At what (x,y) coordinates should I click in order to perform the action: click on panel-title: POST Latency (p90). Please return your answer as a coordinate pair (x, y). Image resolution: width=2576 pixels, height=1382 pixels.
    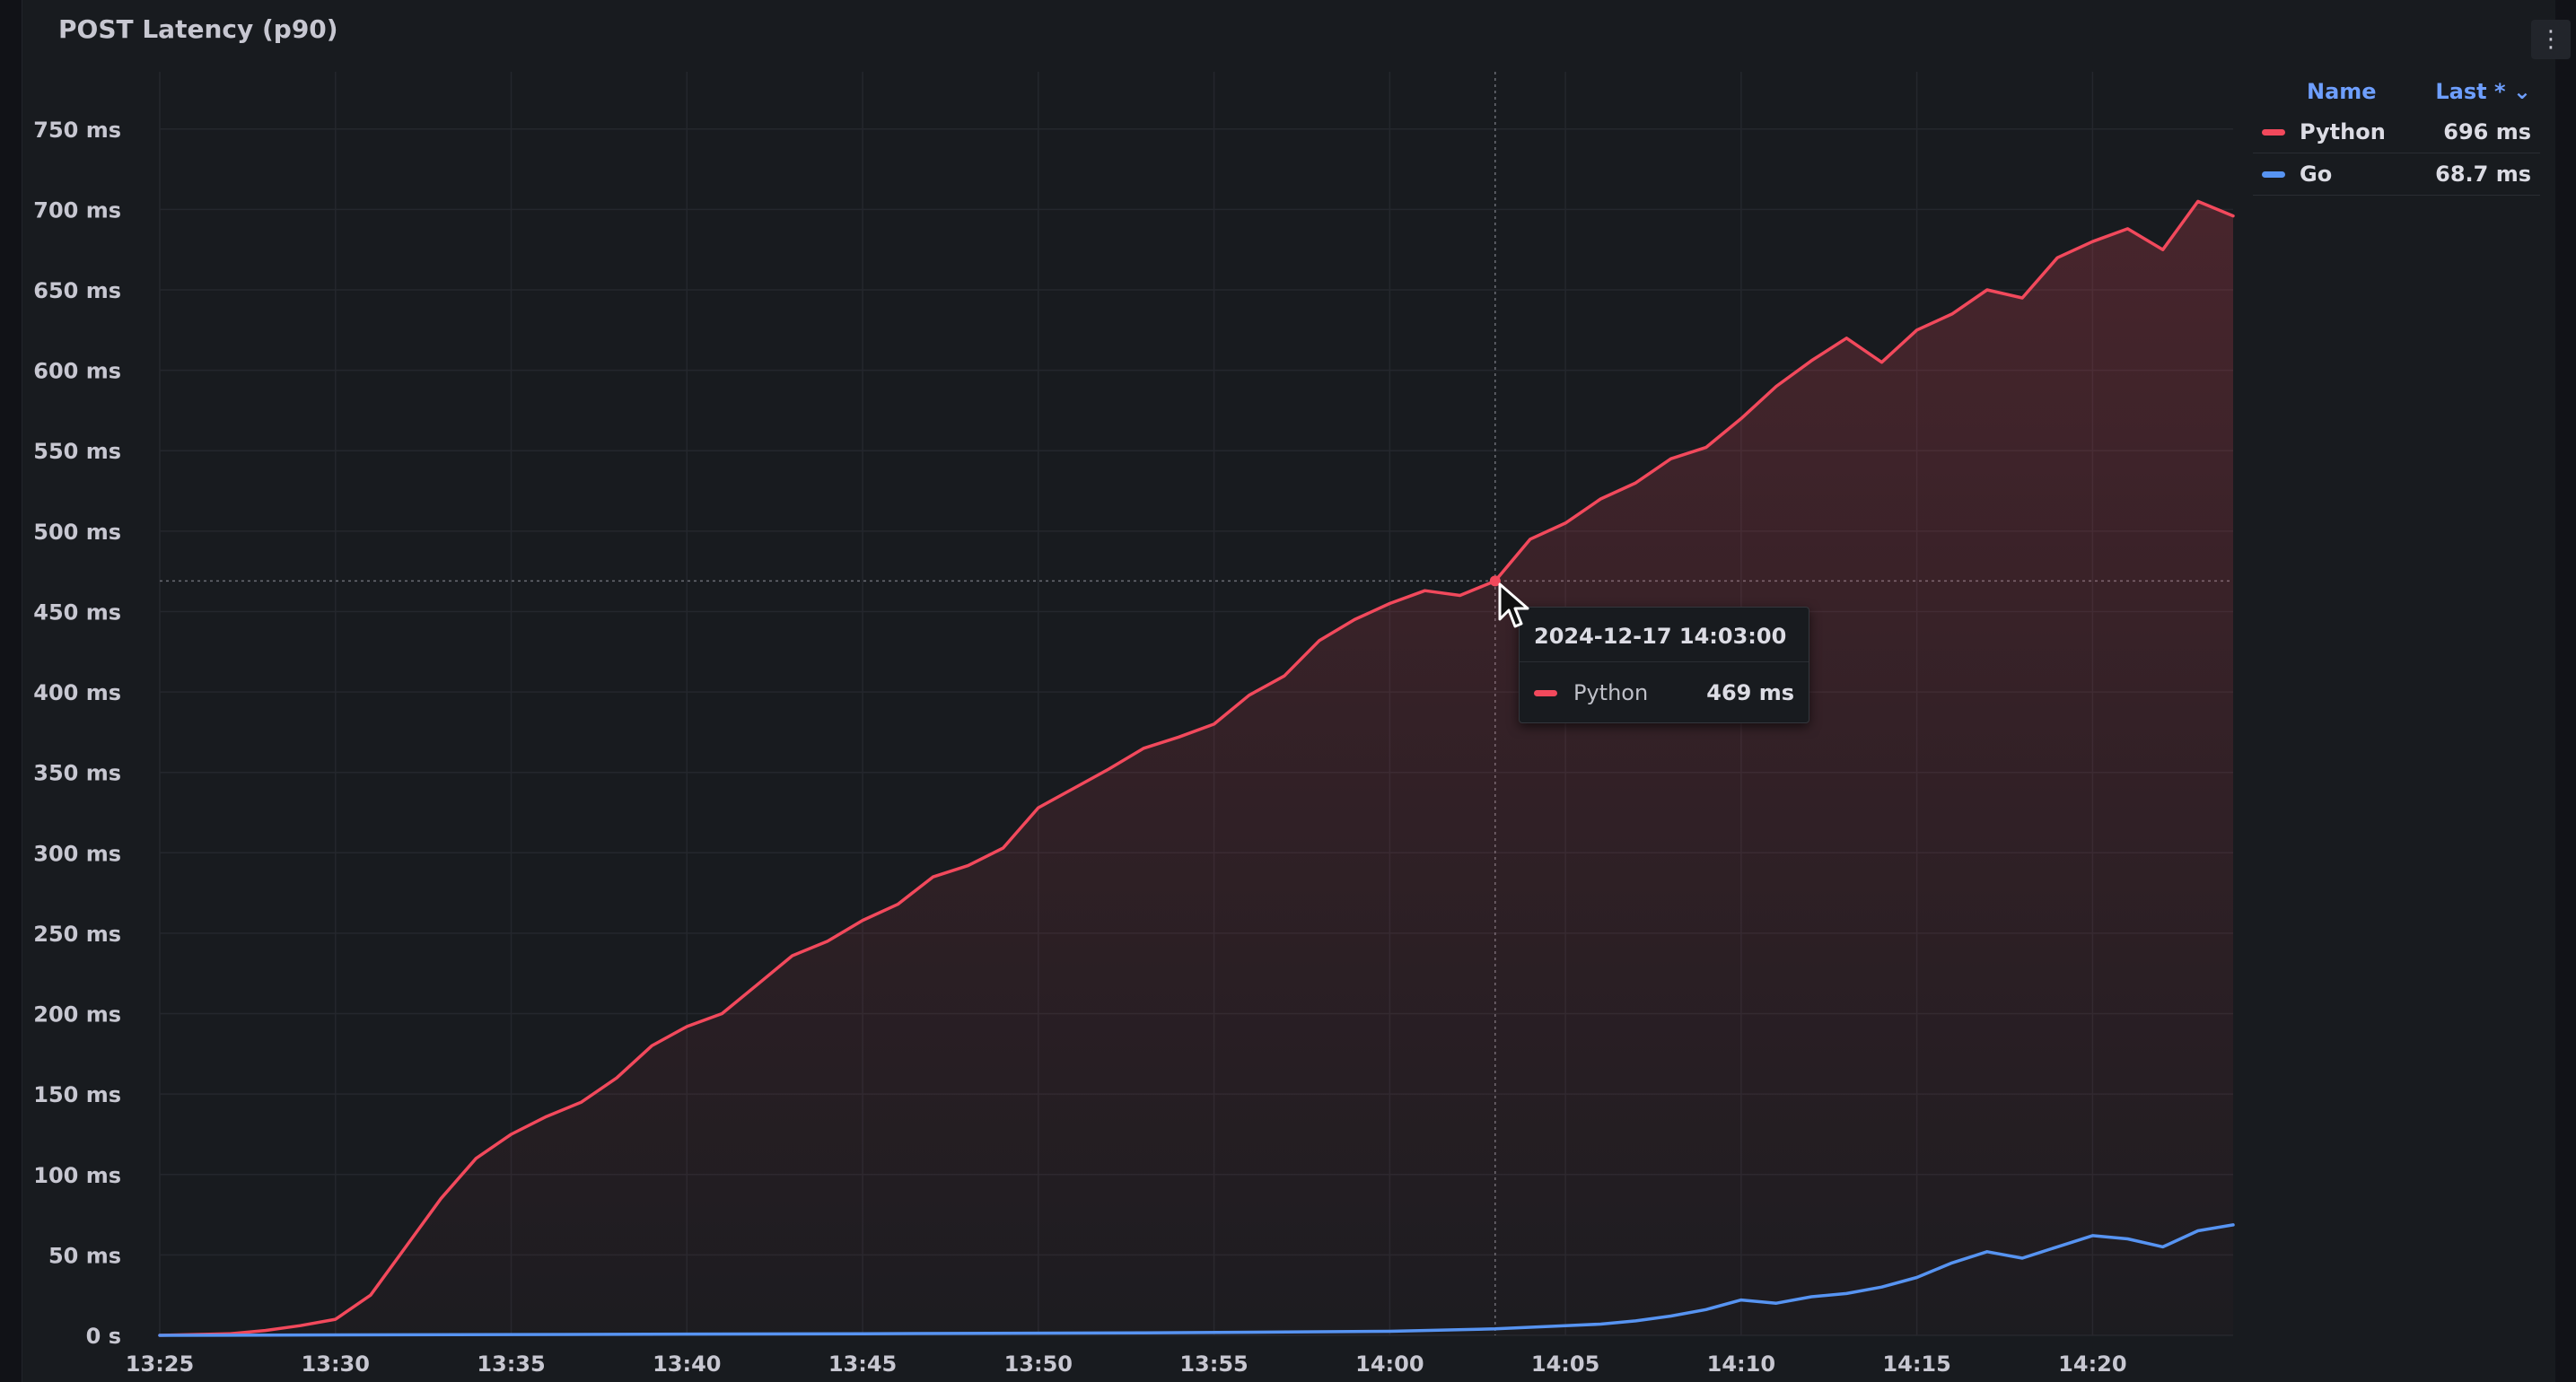
    Looking at the image, I should click on (198, 29).